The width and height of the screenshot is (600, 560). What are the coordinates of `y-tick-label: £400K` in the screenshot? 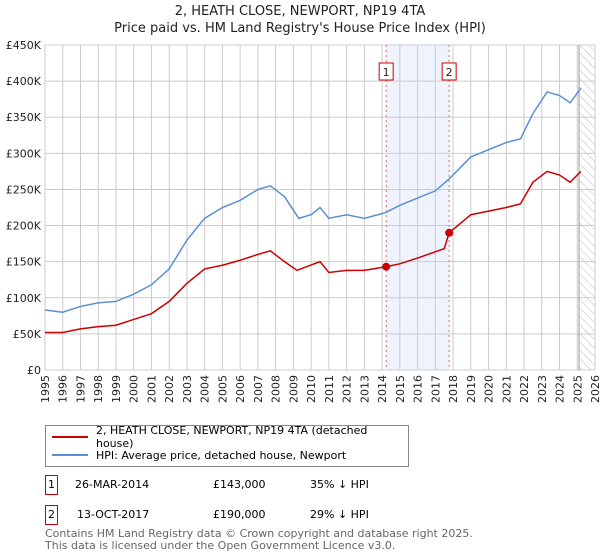 It's located at (24, 81).